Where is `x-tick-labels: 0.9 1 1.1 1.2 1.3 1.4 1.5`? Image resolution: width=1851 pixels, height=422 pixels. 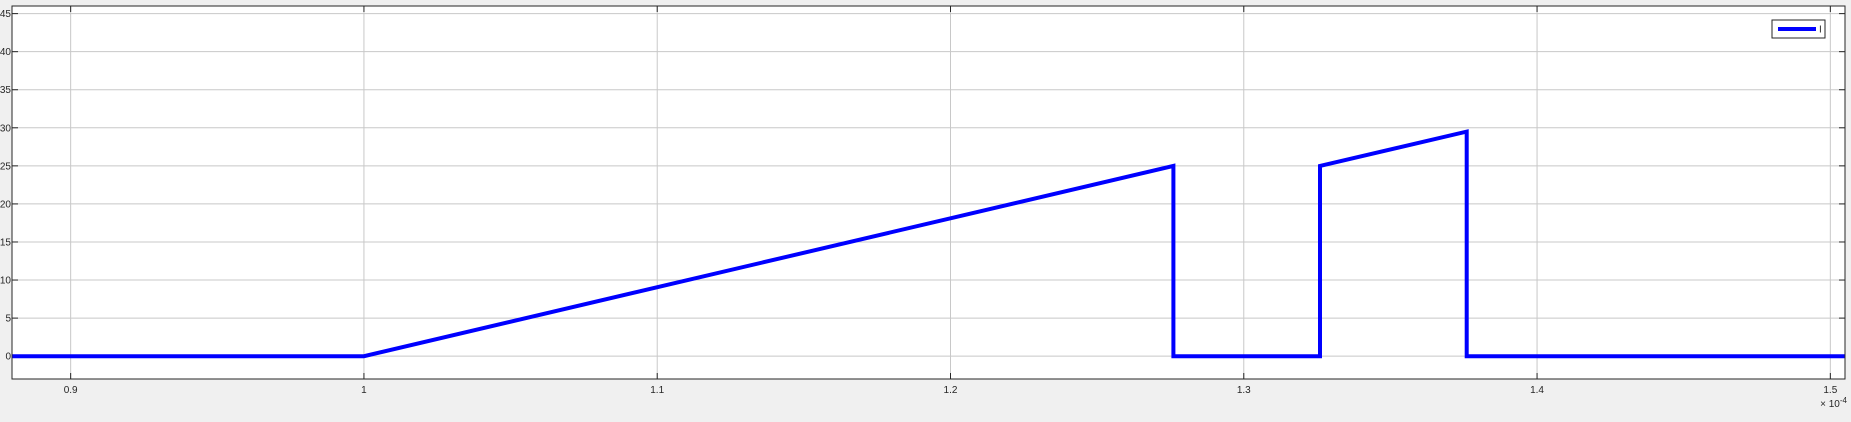 x-tick-labels: 0.9 1 1.1 1.2 1.3 1.4 1.5 is located at coordinates (951, 390).